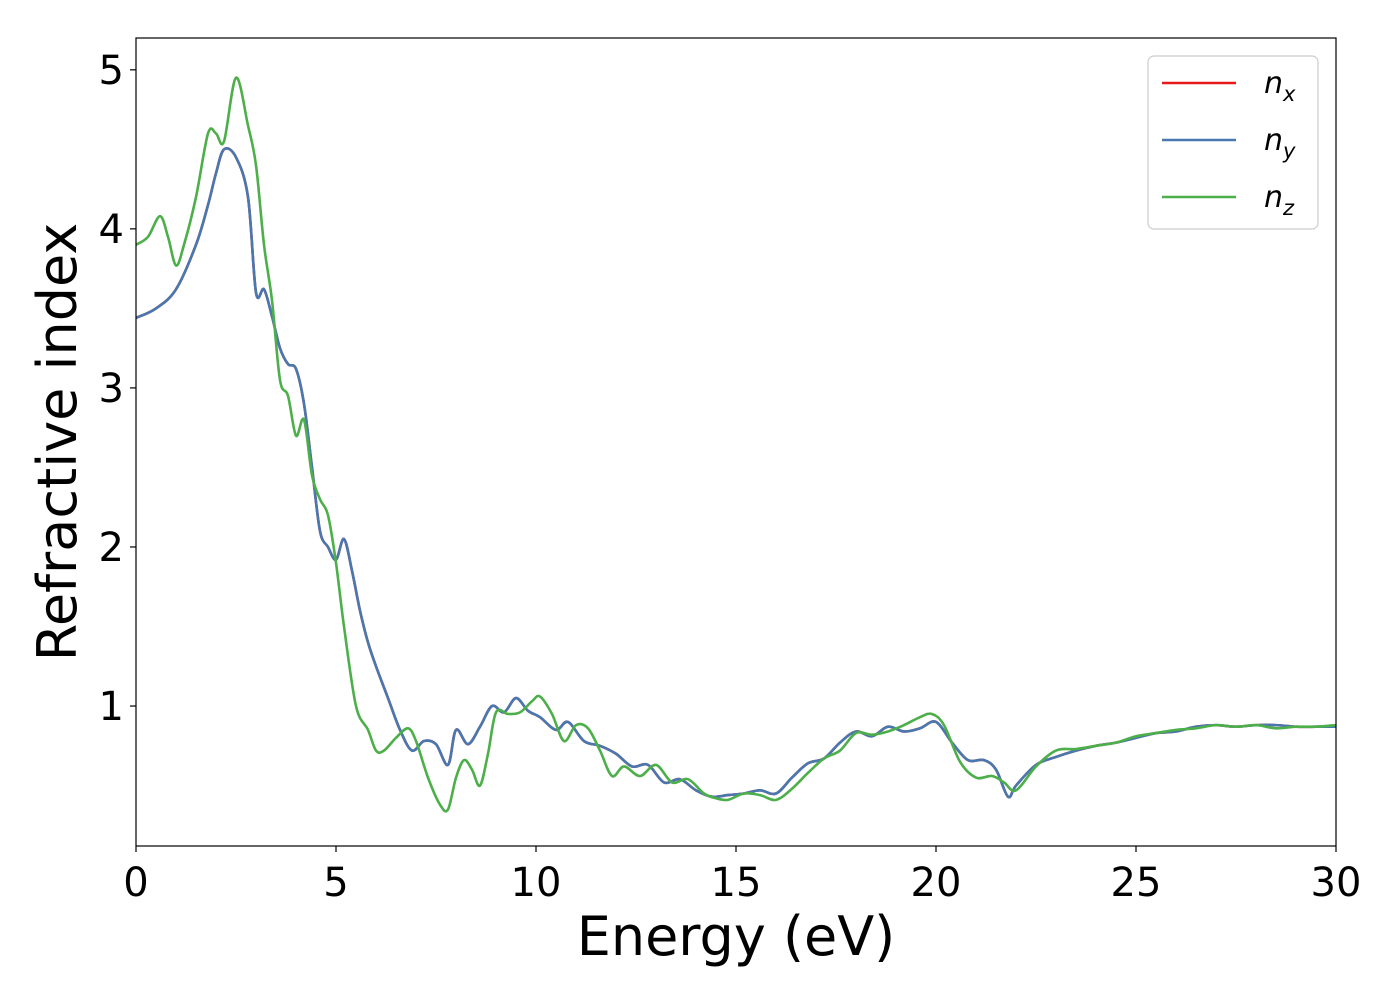  What do you see at coordinates (1288, 208) in the screenshot?
I see `legend-label-subscript: z` at bounding box center [1288, 208].